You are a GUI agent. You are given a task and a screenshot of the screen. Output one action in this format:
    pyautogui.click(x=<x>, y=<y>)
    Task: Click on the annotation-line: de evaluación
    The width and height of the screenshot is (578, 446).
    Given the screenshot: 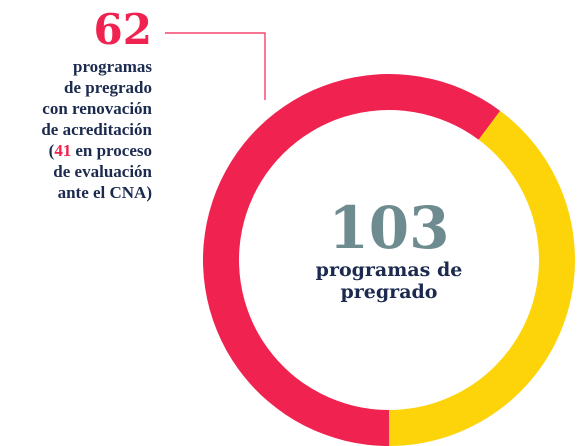 What is the action you would take?
    pyautogui.click(x=102, y=171)
    